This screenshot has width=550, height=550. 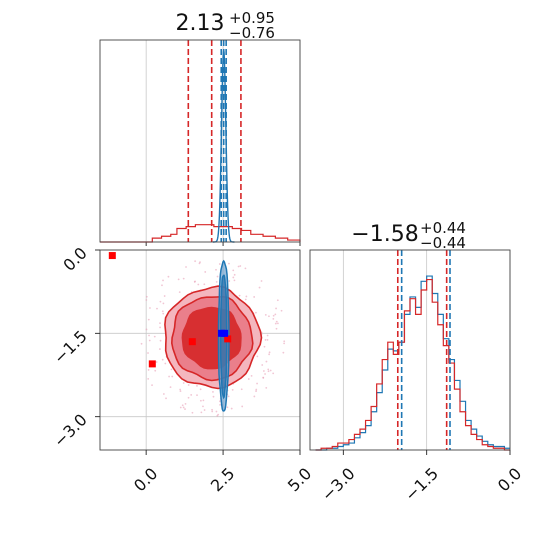 I want to click on param1-title-plus: +0.95, so click(x=252, y=18).